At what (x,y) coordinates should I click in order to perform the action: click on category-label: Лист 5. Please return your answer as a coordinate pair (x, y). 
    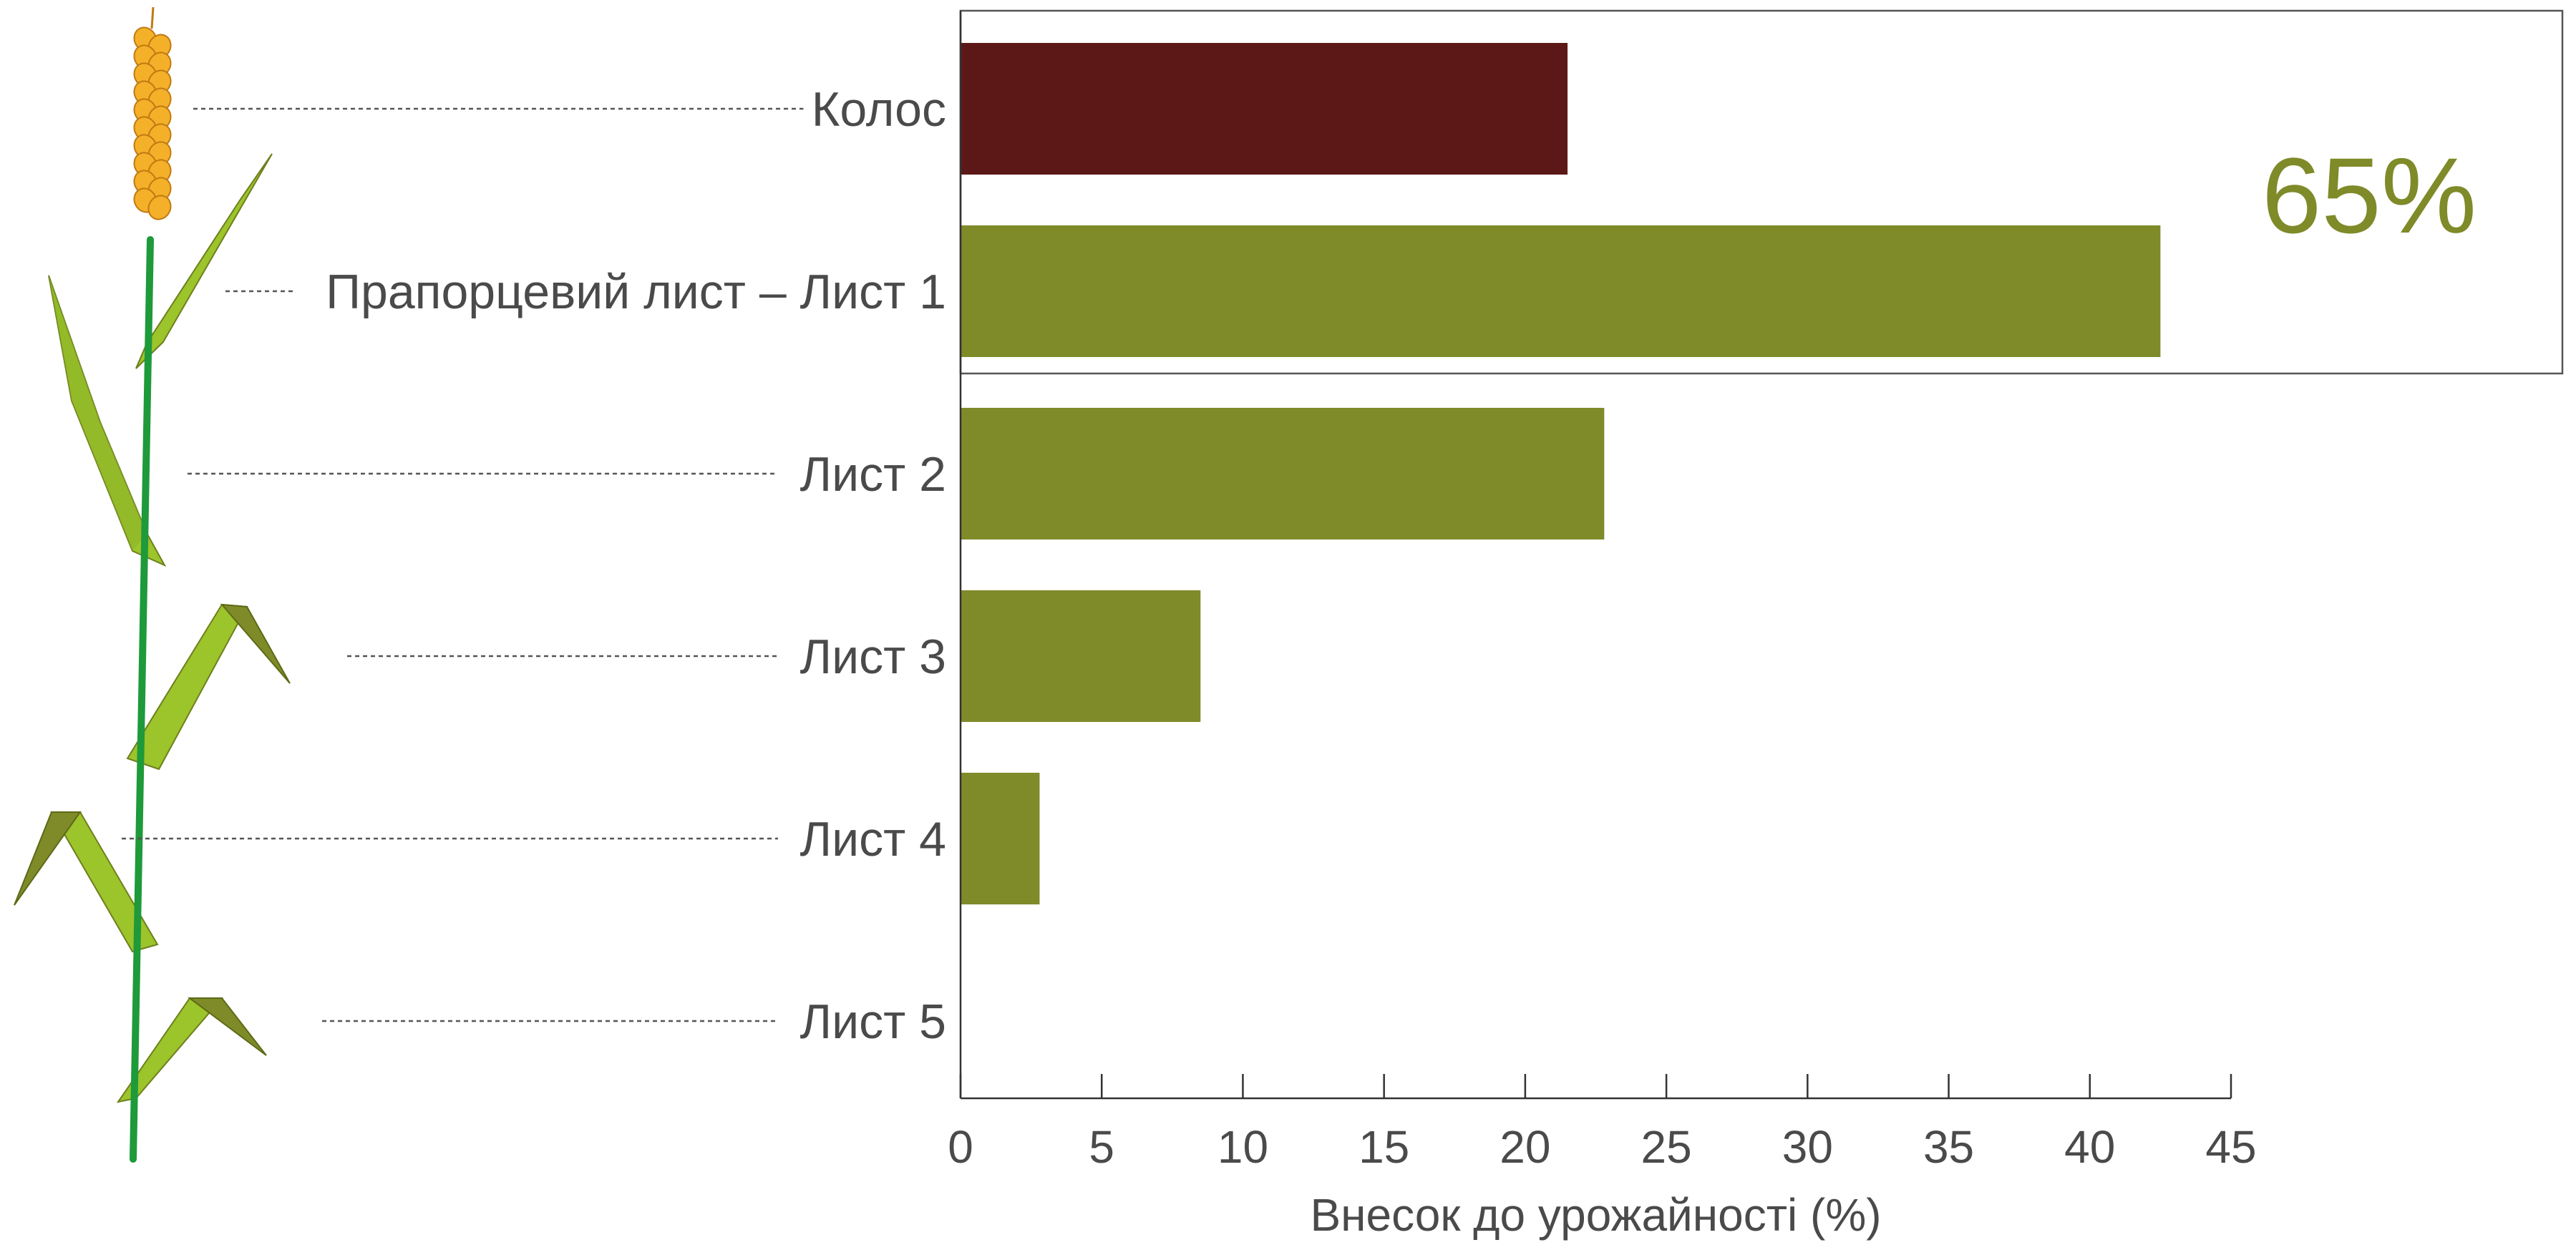
    Looking at the image, I should click on (873, 1022).